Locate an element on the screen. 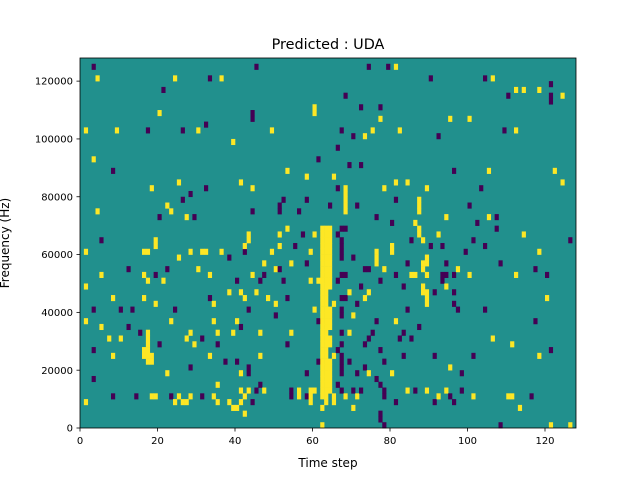 This screenshot has height=480, width=640. y-tick-label: 20000 is located at coordinates (57, 371).